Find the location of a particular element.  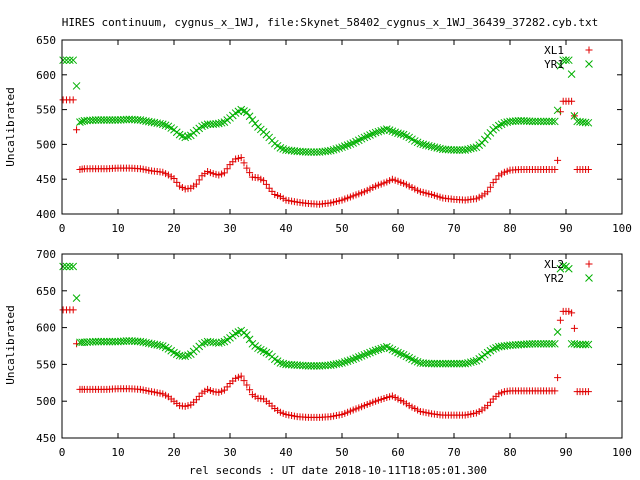

top-y-tick-label: 500 is located at coordinates (46, 144).